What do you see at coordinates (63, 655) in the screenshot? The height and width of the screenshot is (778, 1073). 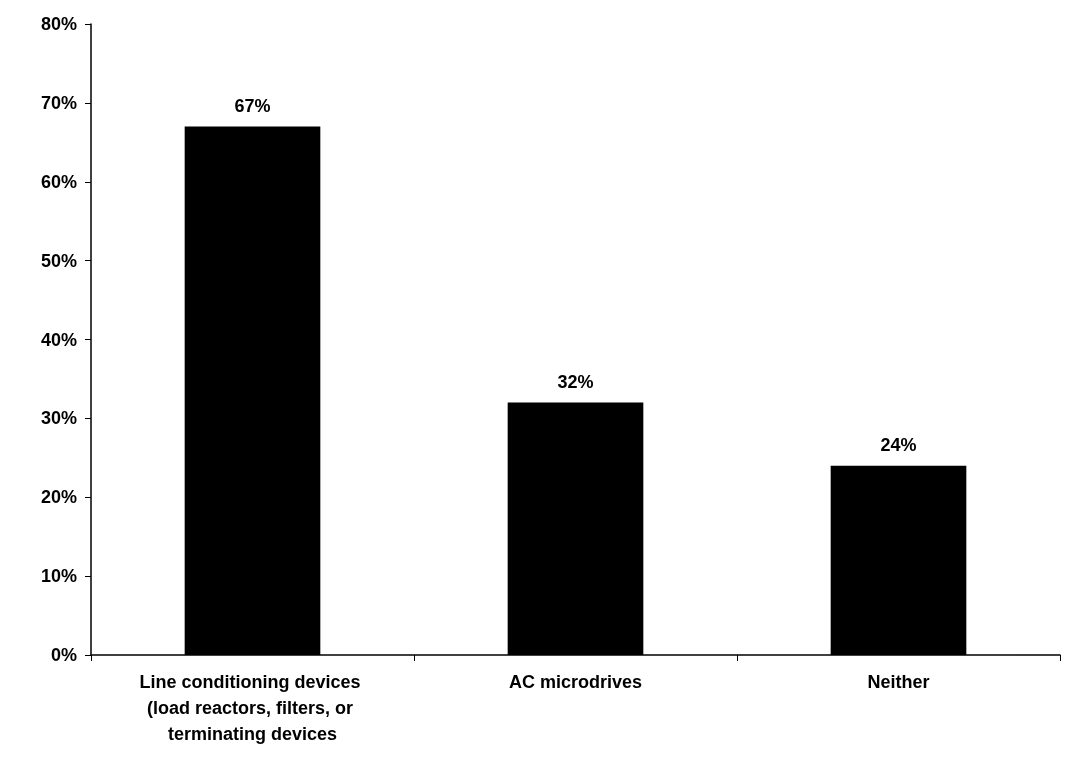 I see `y-tick-label: 0%` at bounding box center [63, 655].